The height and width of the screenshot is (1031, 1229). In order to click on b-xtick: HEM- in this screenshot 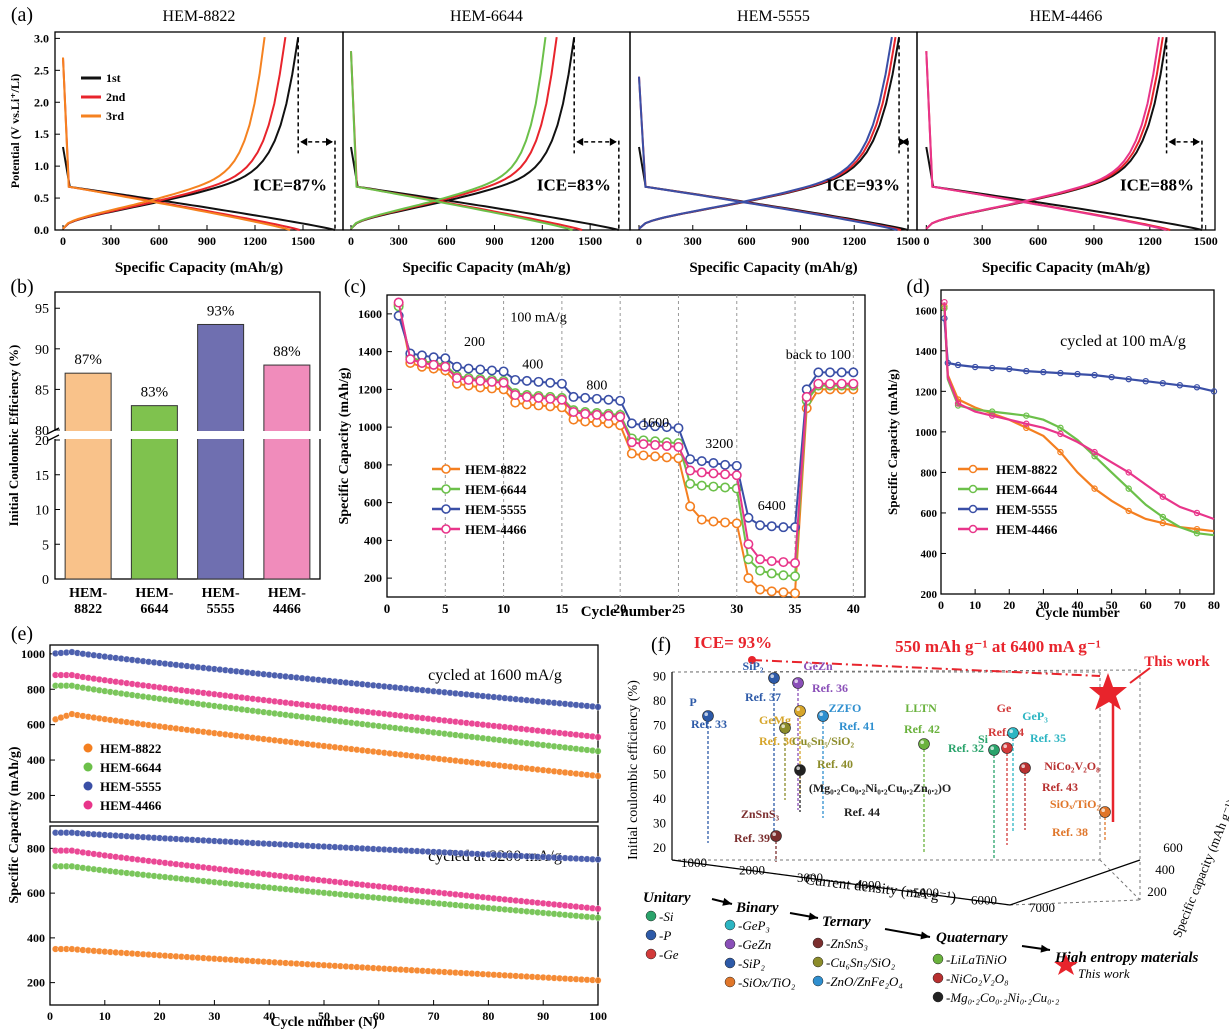, I will do `click(88, 593)`.